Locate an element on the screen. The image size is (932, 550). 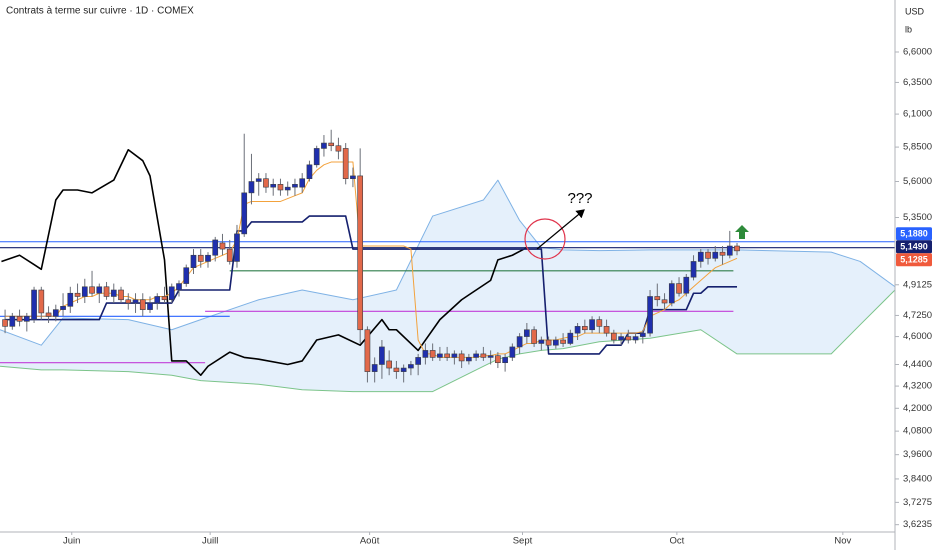
y-tick-label: 6,3500 is located at coordinates (917, 82).